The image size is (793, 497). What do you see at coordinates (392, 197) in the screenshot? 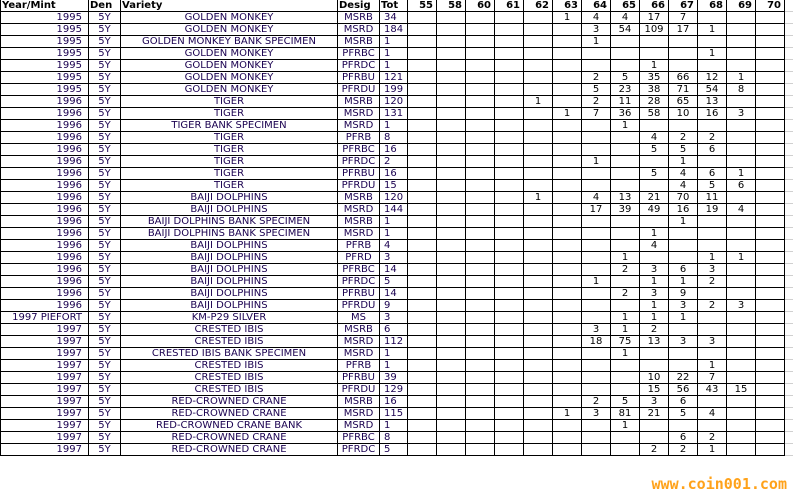
I see `table-row: 1996 5Y BAIJI DOLPHINS MSRB 120 1 4 13 21 70 11` at bounding box center [392, 197].